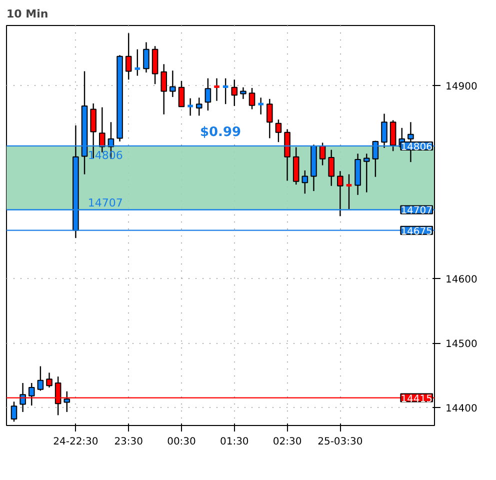 This screenshot has height=480, width=496. What do you see at coordinates (75, 442) in the screenshot?
I see `x-tick-label: 24-22:30` at bounding box center [75, 442].